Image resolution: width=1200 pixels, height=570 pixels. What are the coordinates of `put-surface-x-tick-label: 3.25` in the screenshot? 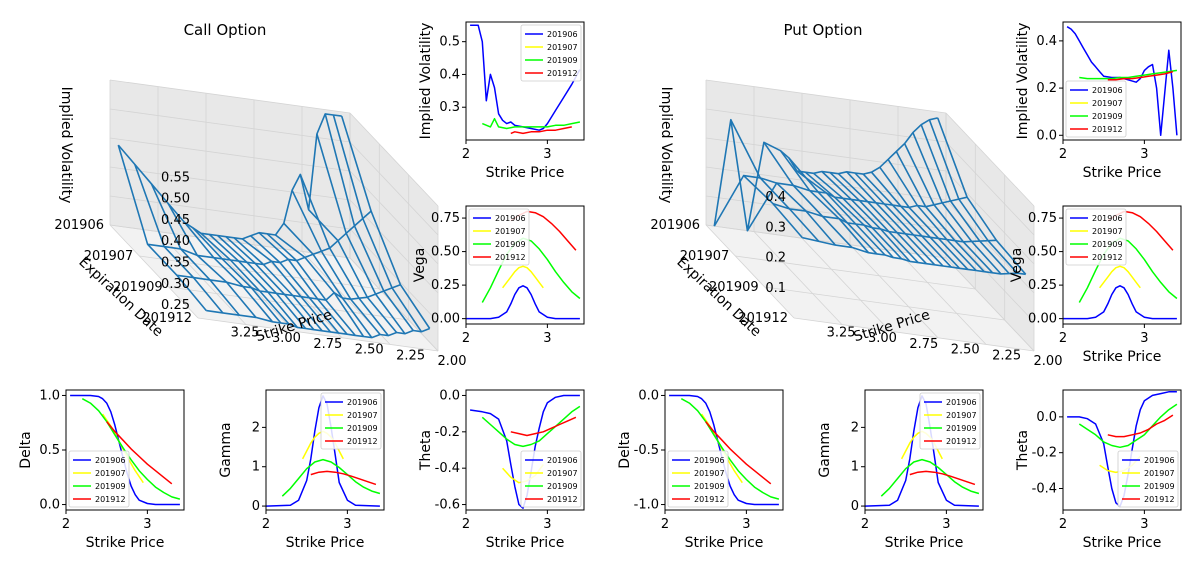 It's located at (841, 333).